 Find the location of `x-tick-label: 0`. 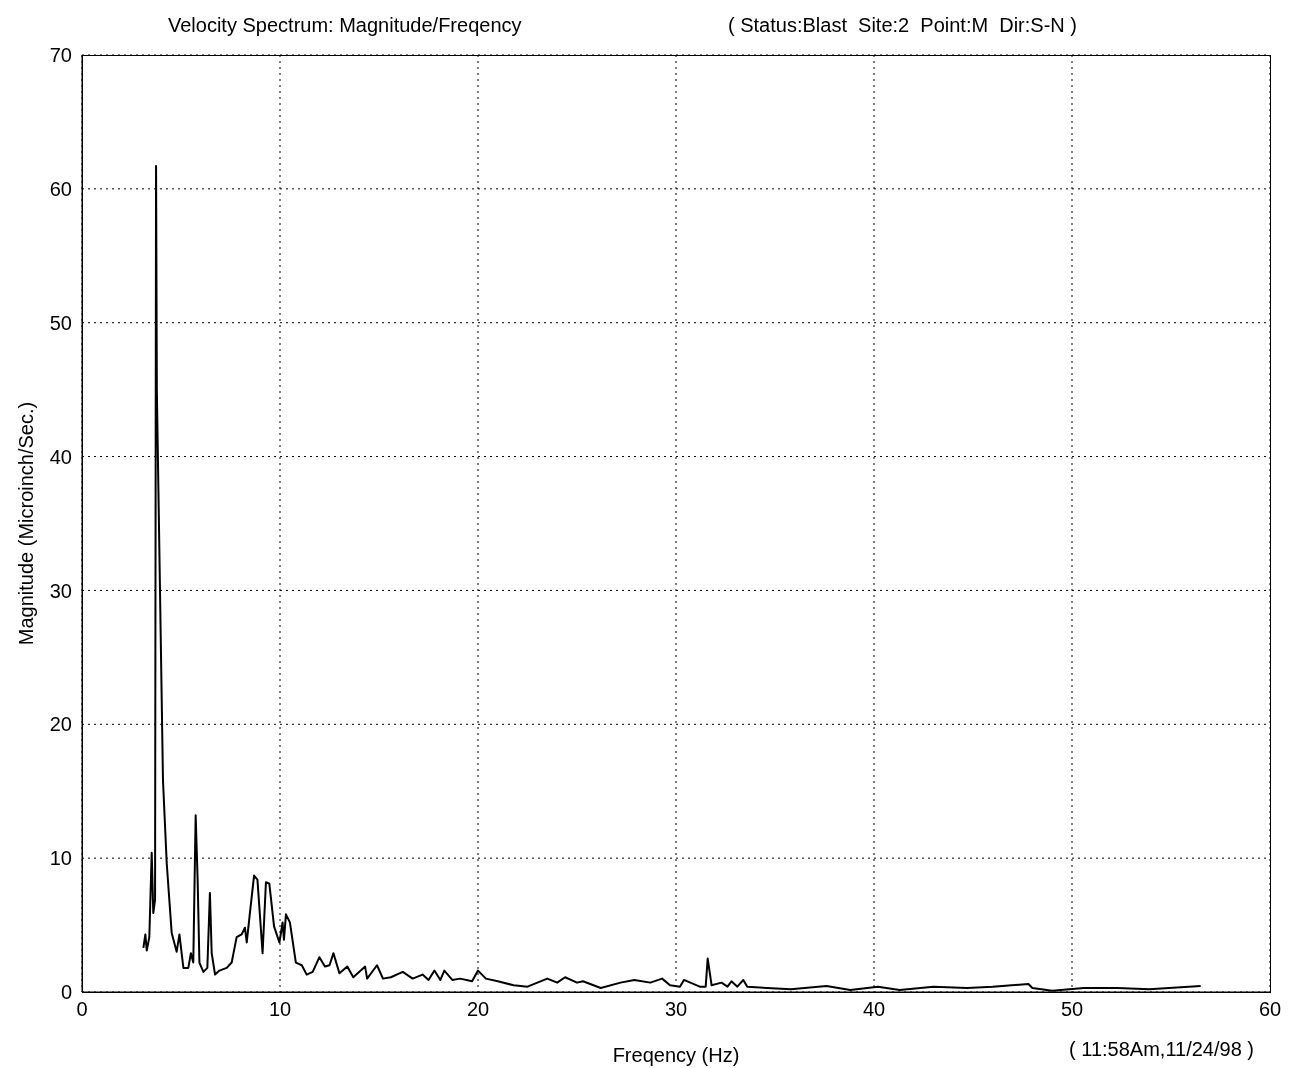

x-tick-label: 0 is located at coordinates (82, 1009).